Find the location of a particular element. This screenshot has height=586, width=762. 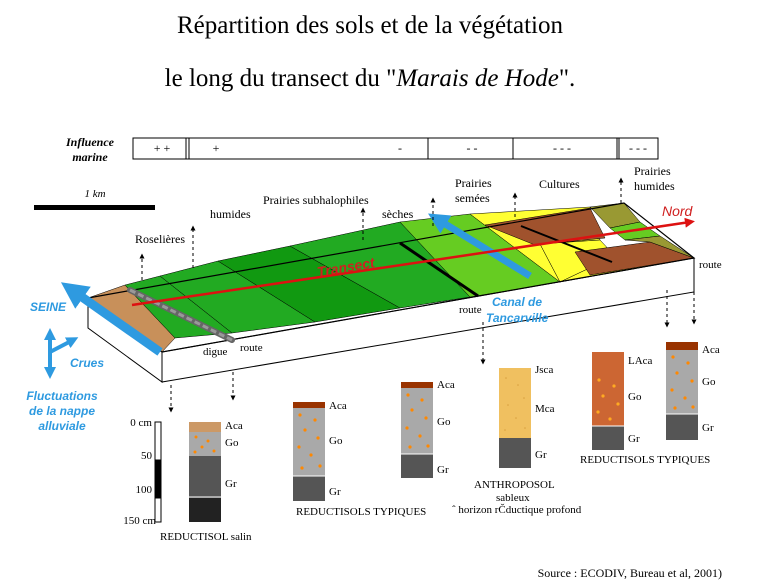

label-prairies-semees-2: semées is located at coordinates (472, 198).